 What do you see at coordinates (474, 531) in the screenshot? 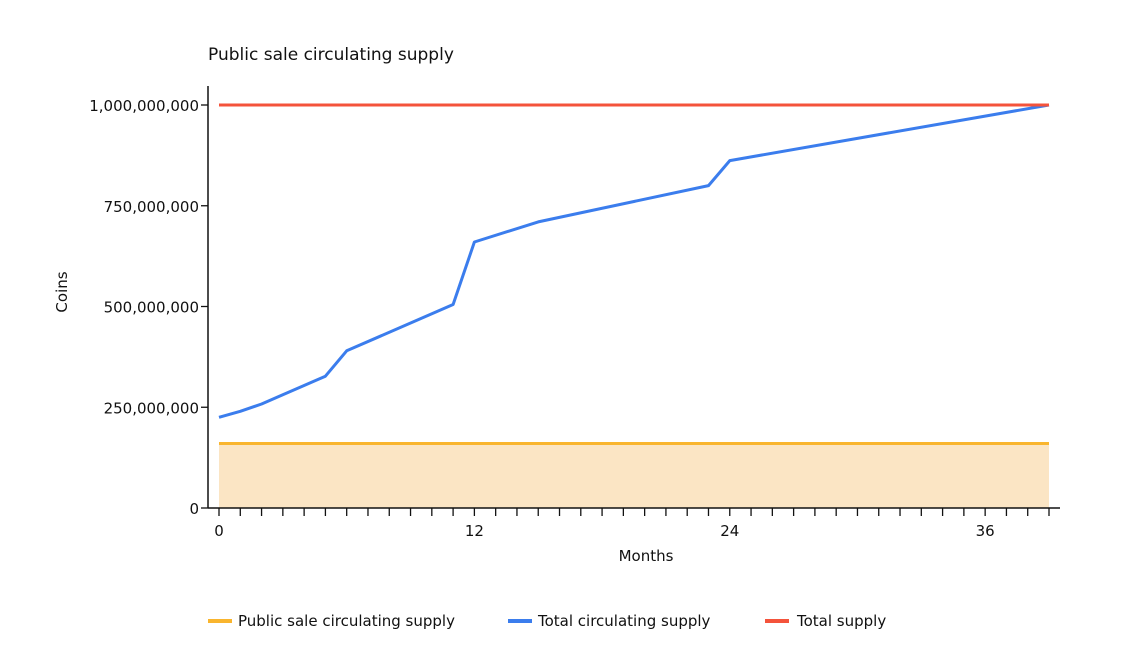
I see `x-tick-label: 12` at bounding box center [474, 531].